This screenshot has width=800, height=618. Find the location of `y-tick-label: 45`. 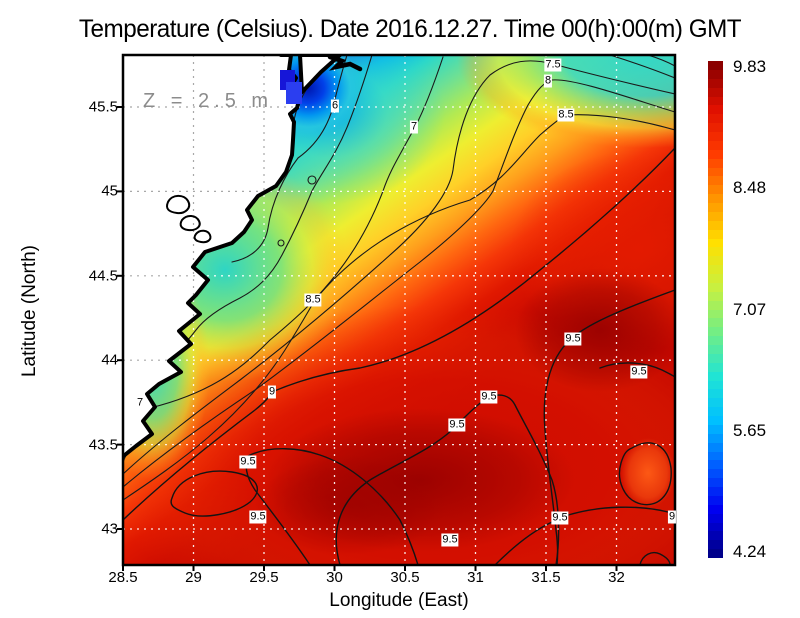

y-tick-label: 45 is located at coordinates (109, 191).